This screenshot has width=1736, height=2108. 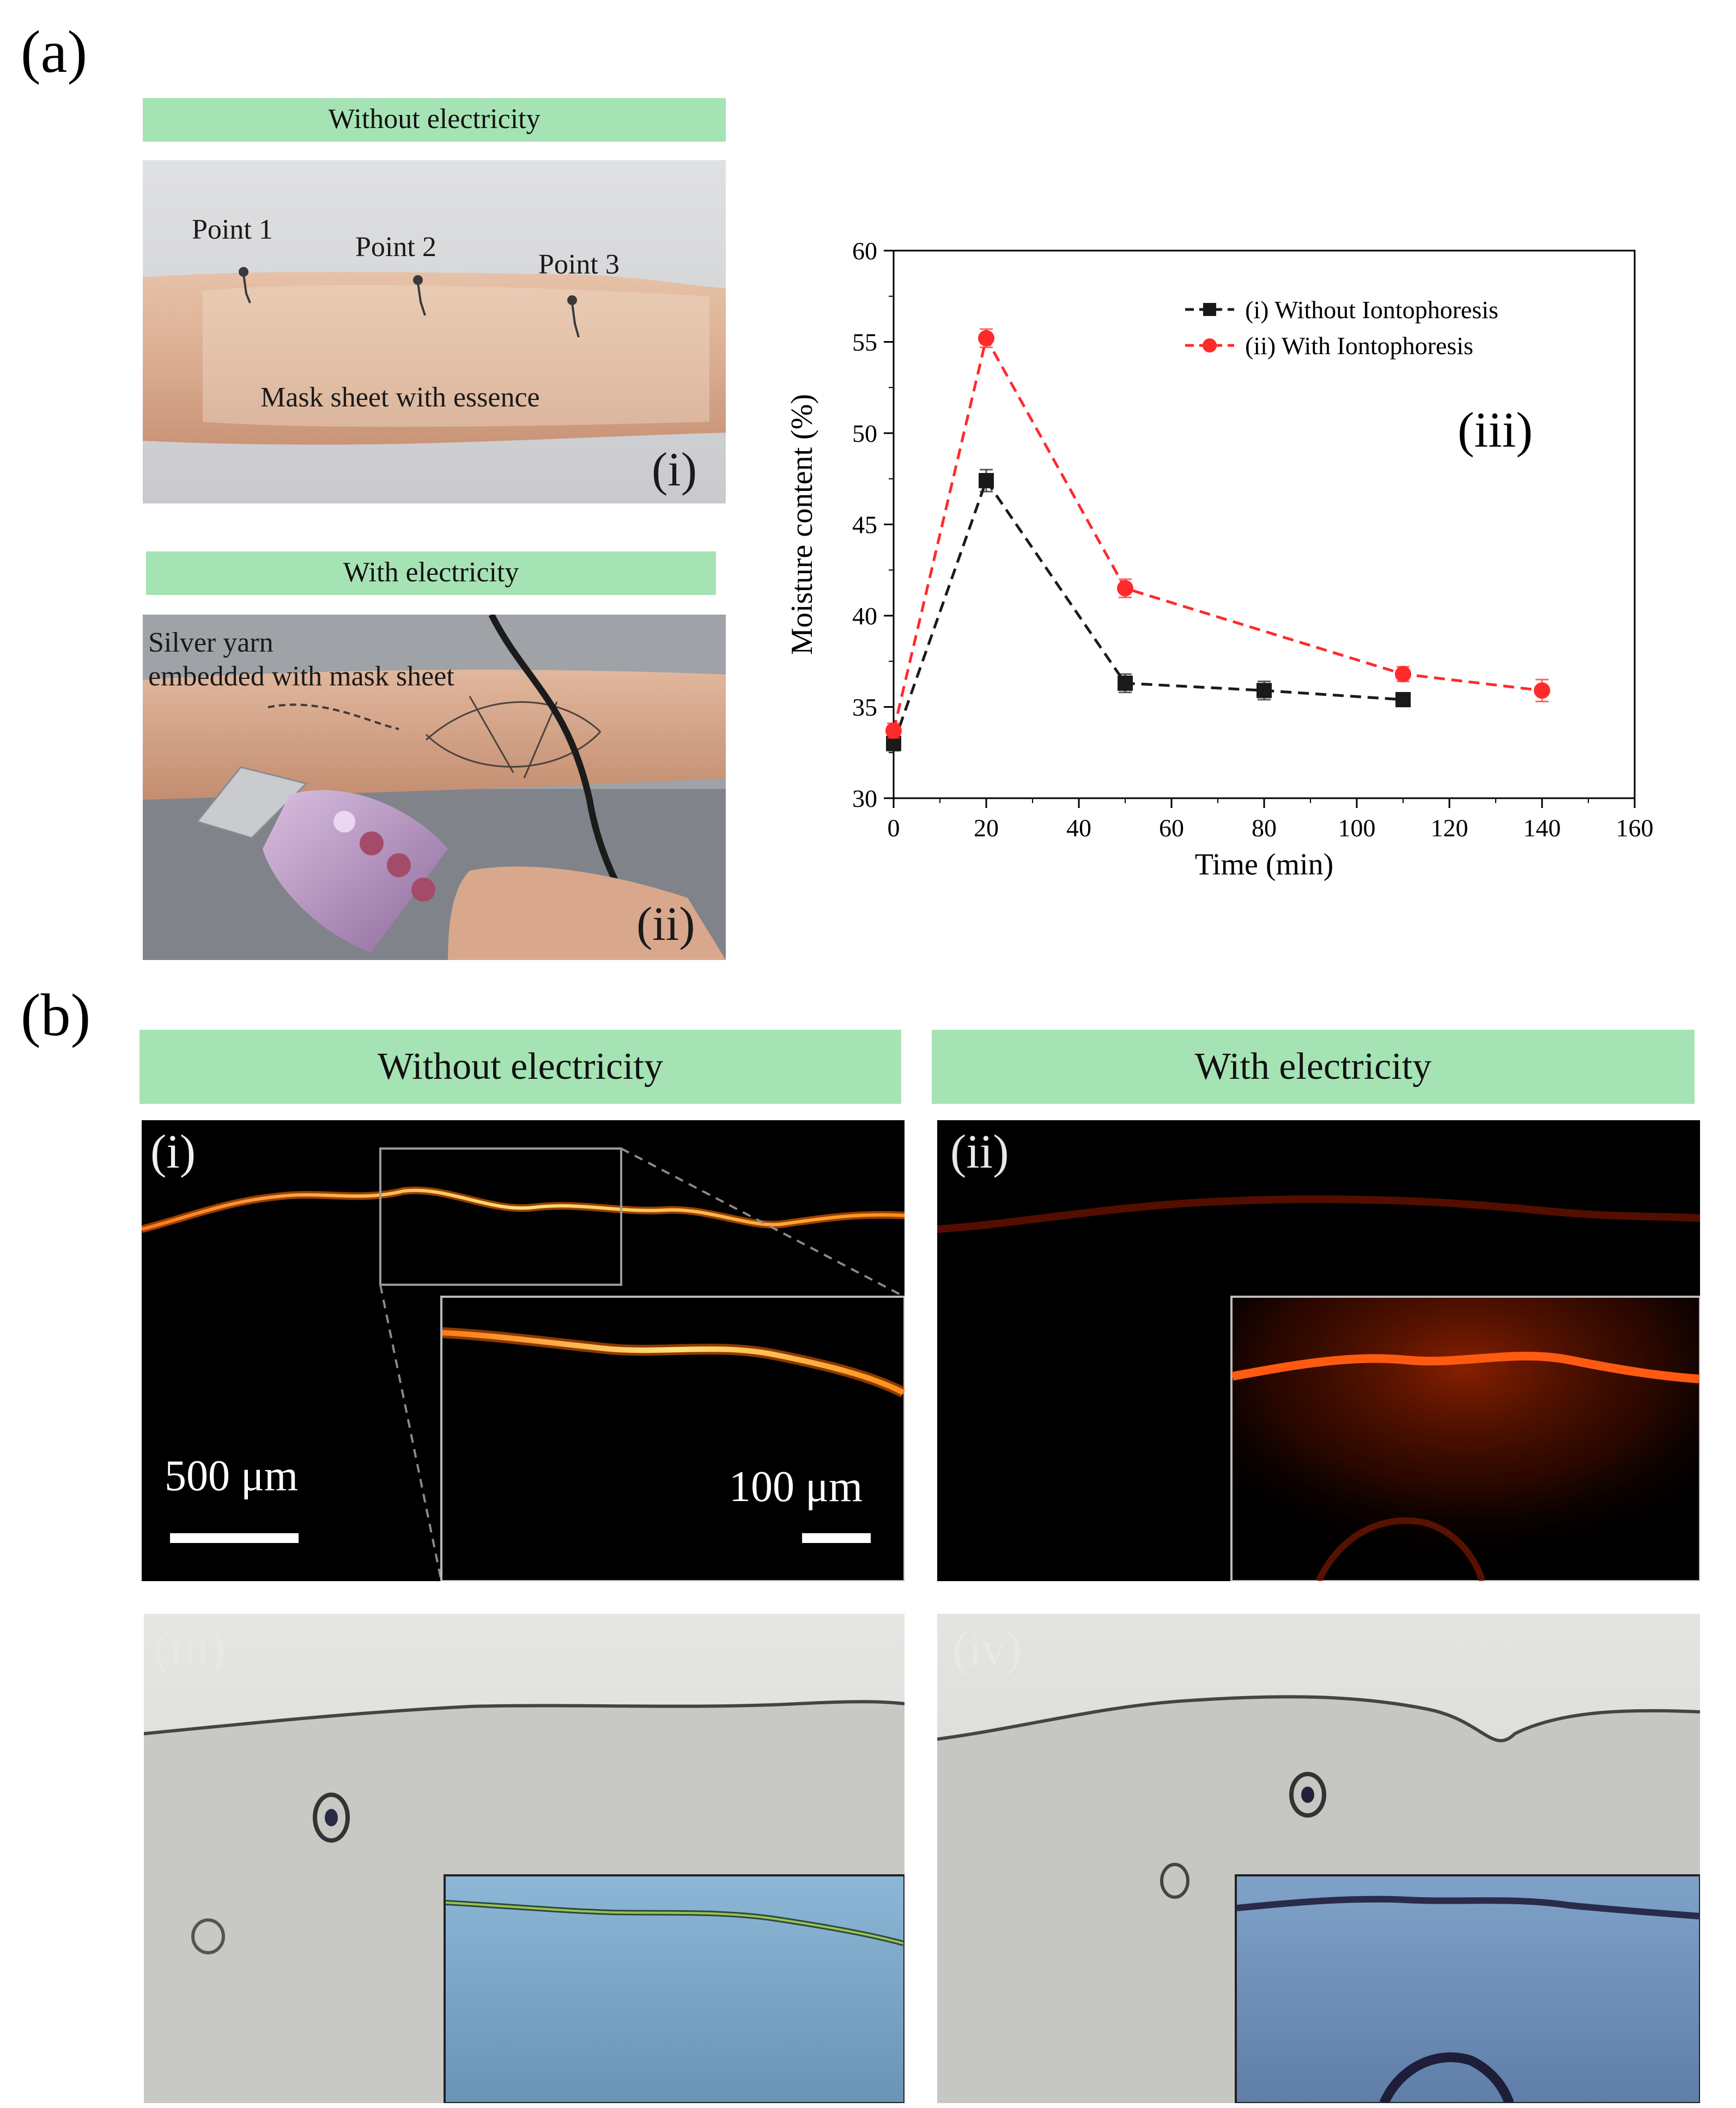 What do you see at coordinates (211, 643) in the screenshot?
I see `silver-yarn-caption-line-1: Silver yarn` at bounding box center [211, 643].